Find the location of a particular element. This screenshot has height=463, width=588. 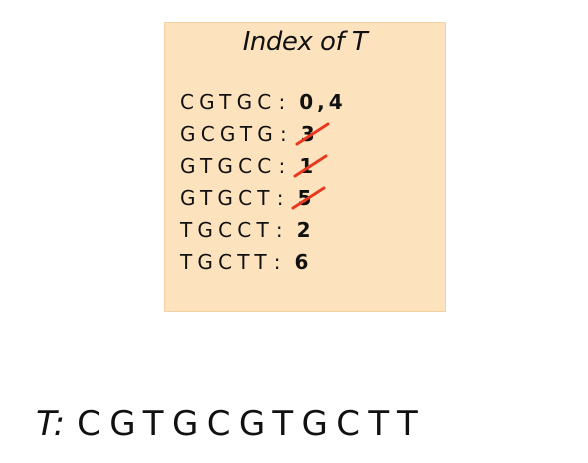

text-line: T: CGTGCGTGCTT is located at coordinates (231, 424).